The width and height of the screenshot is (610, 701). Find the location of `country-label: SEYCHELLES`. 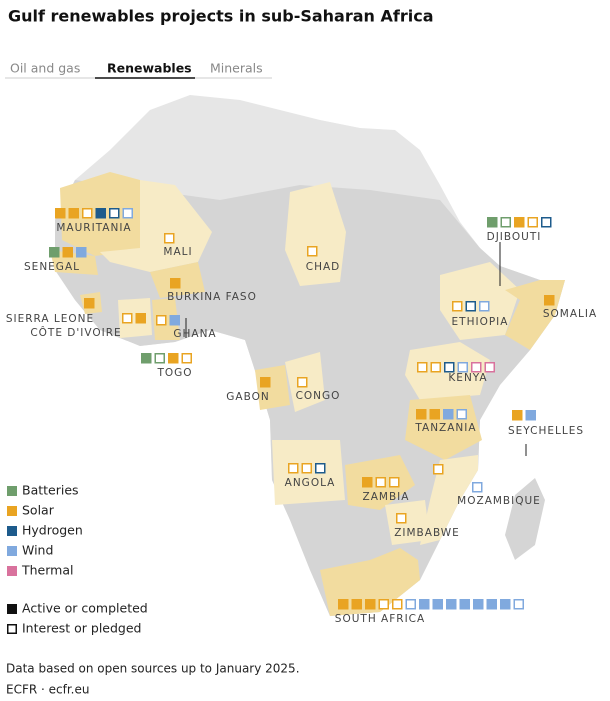

country-label: SEYCHELLES is located at coordinates (546, 431).